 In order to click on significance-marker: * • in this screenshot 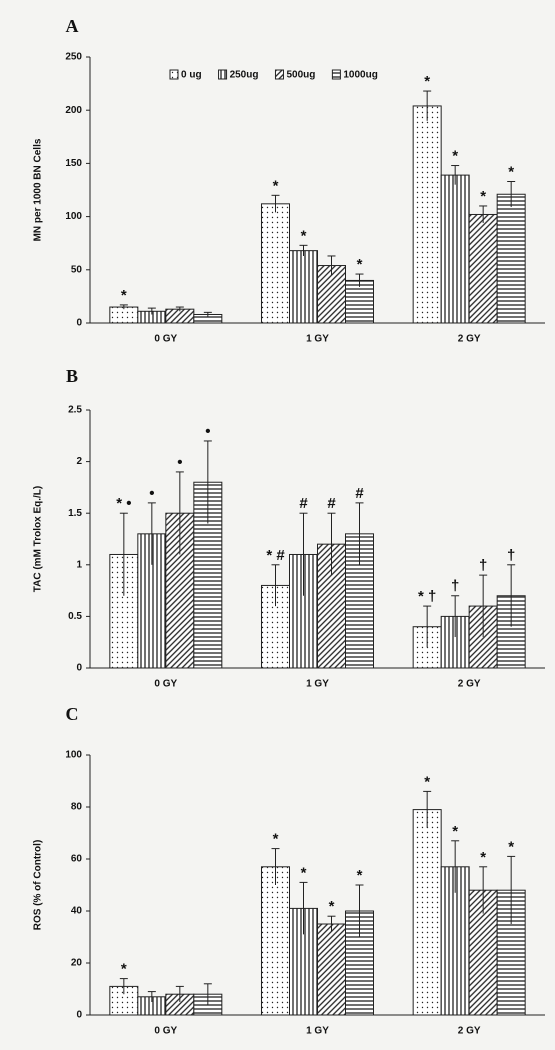, I will do `click(123, 503)`.